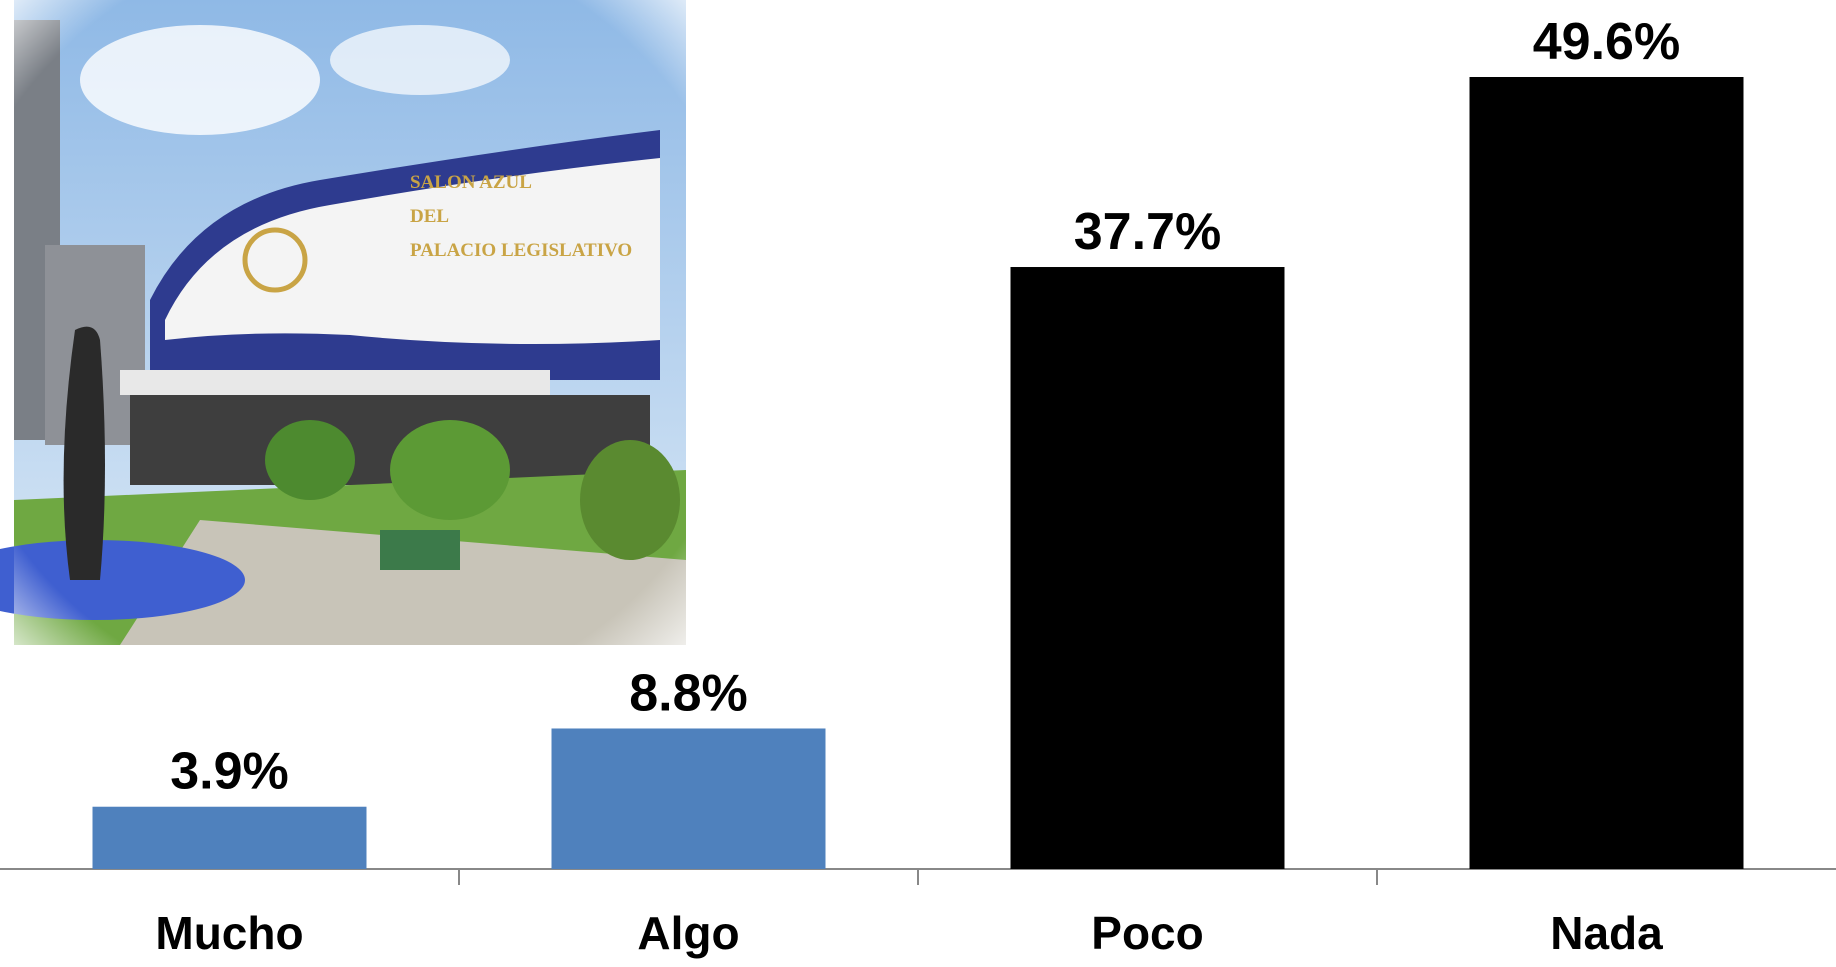  I want to click on x-tick-label: Mucho, so click(229, 933).